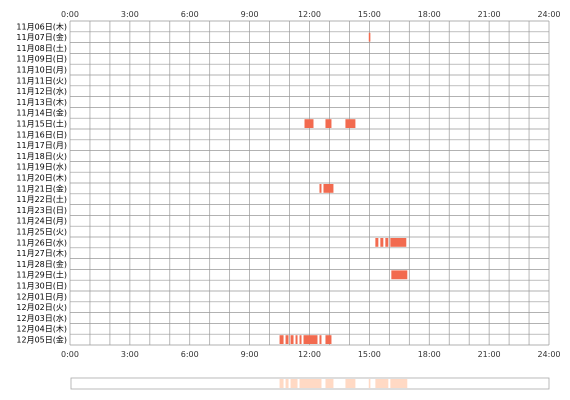 The width and height of the screenshot is (570, 400). Describe the element at coordinates (548, 354) in the screenshot. I see `x-tick-label-bottom: 24:00` at that location.